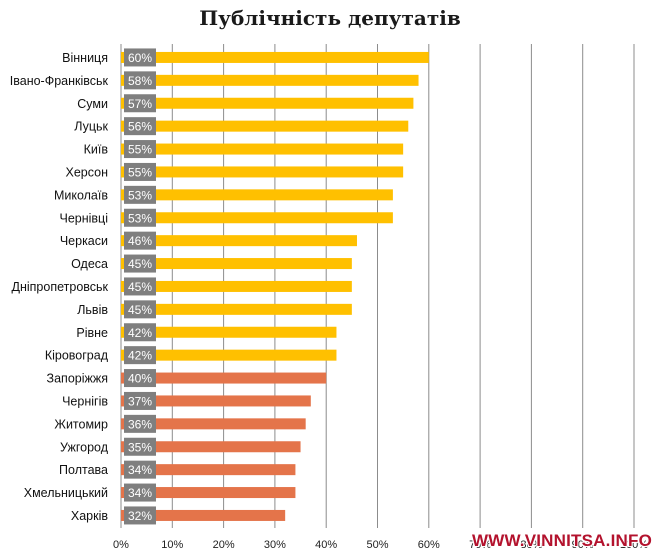 The image size is (660, 557). Describe the element at coordinates (275, 545) in the screenshot. I see `x-tick-label: 30%` at that location.